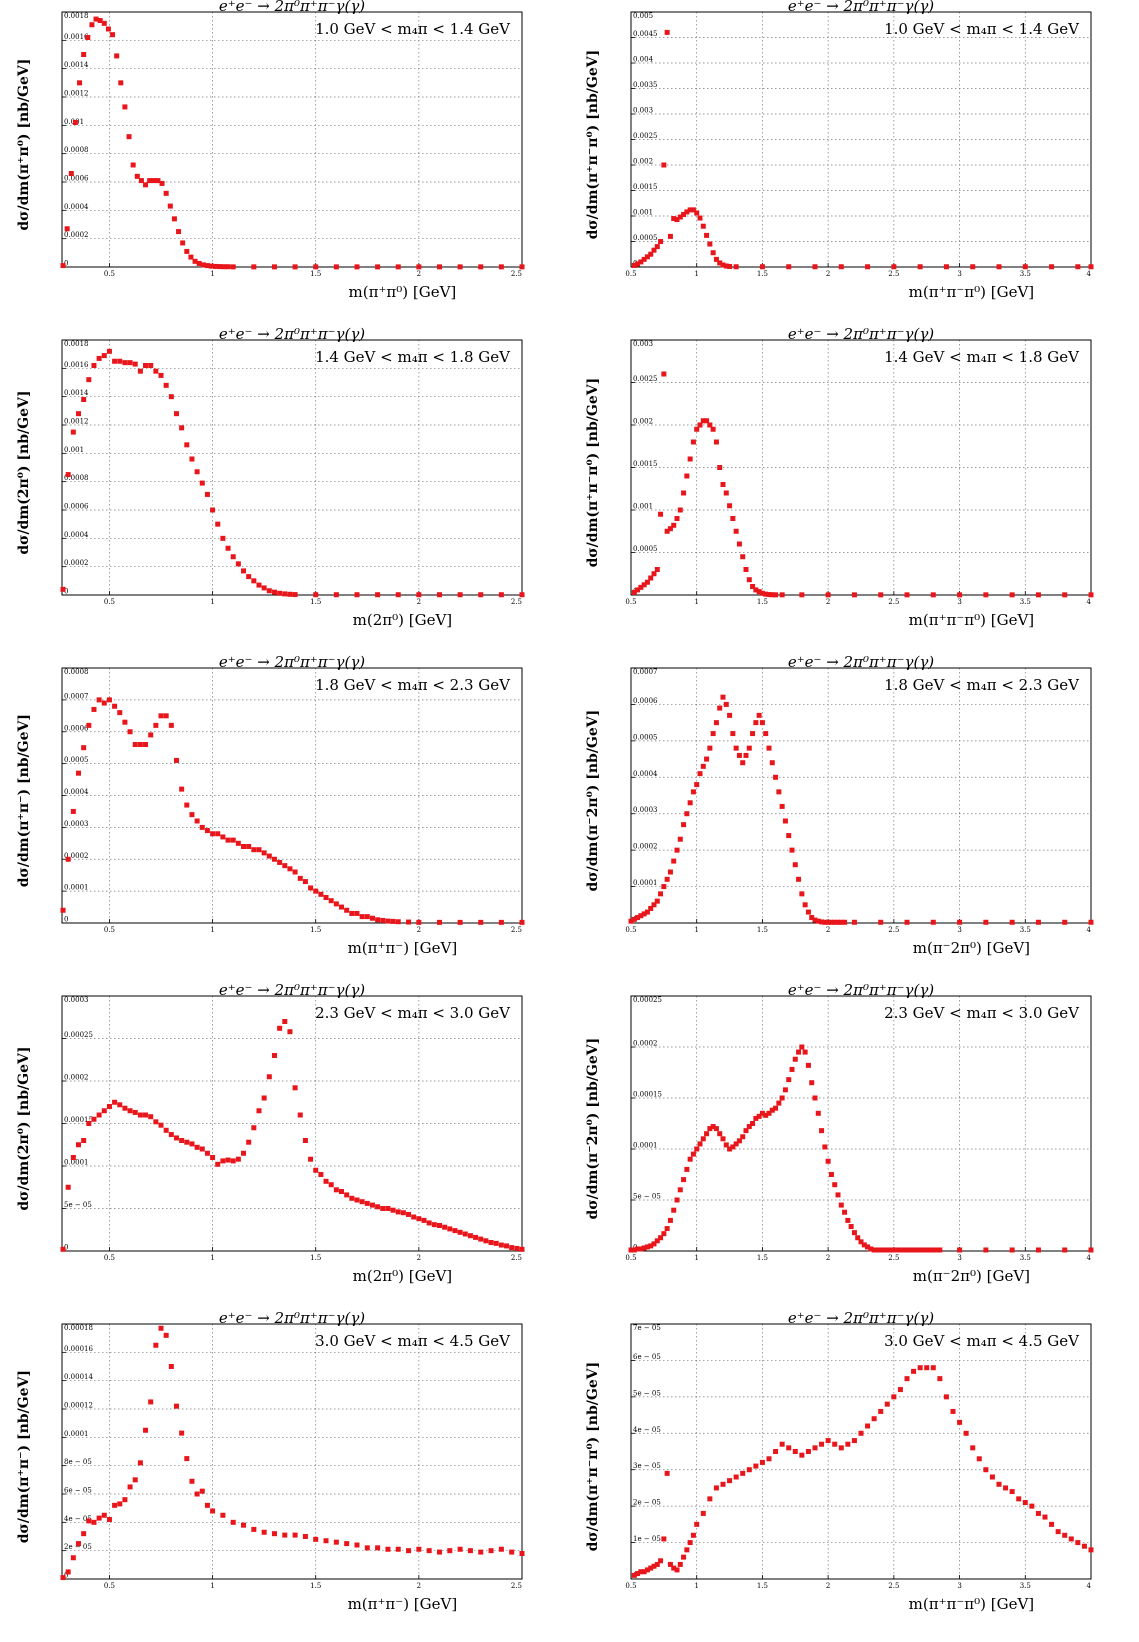  Describe the element at coordinates (647, 1539) in the screenshot. I see `y-tick-label: 1e − 05` at that location.